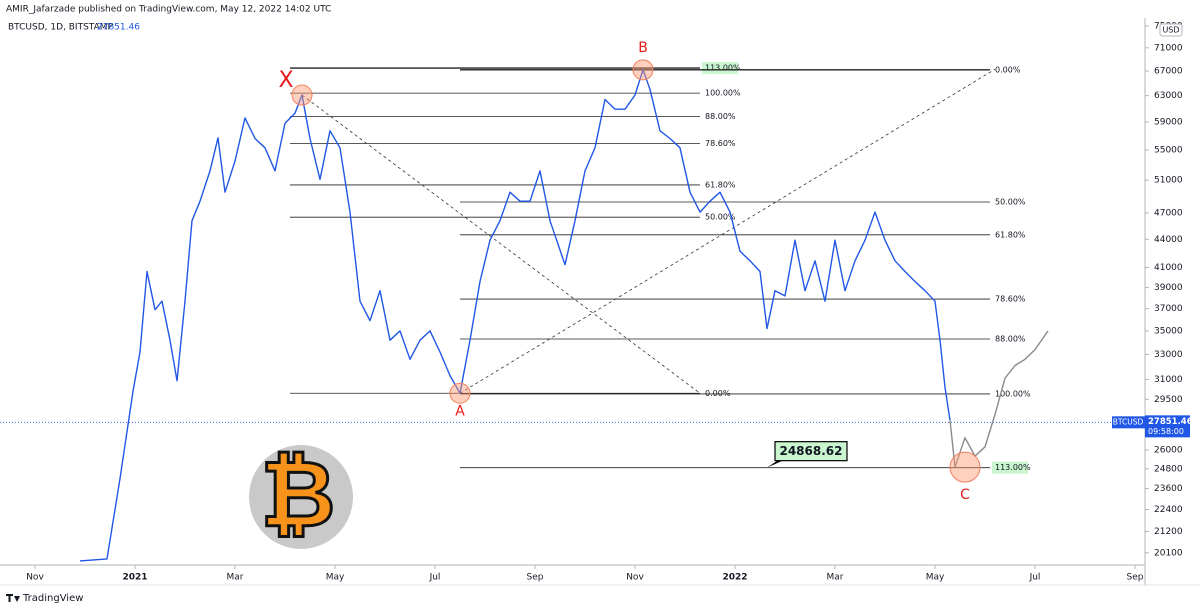 The height and width of the screenshot is (609, 1200). Describe the element at coordinates (1168, 309) in the screenshot. I see `y-tick-label: 37000` at that location.